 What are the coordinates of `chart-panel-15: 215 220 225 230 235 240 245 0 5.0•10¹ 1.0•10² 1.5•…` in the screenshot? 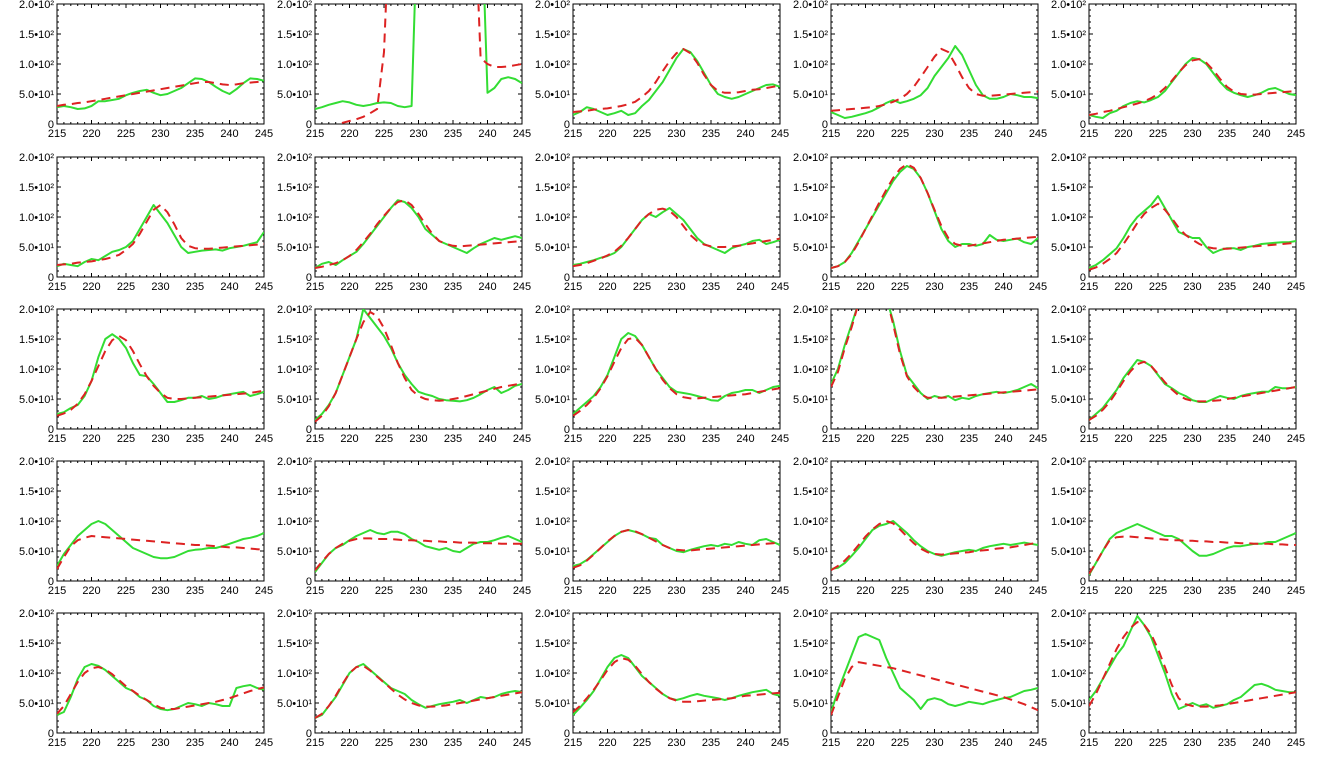 It's located at (1168, 381).